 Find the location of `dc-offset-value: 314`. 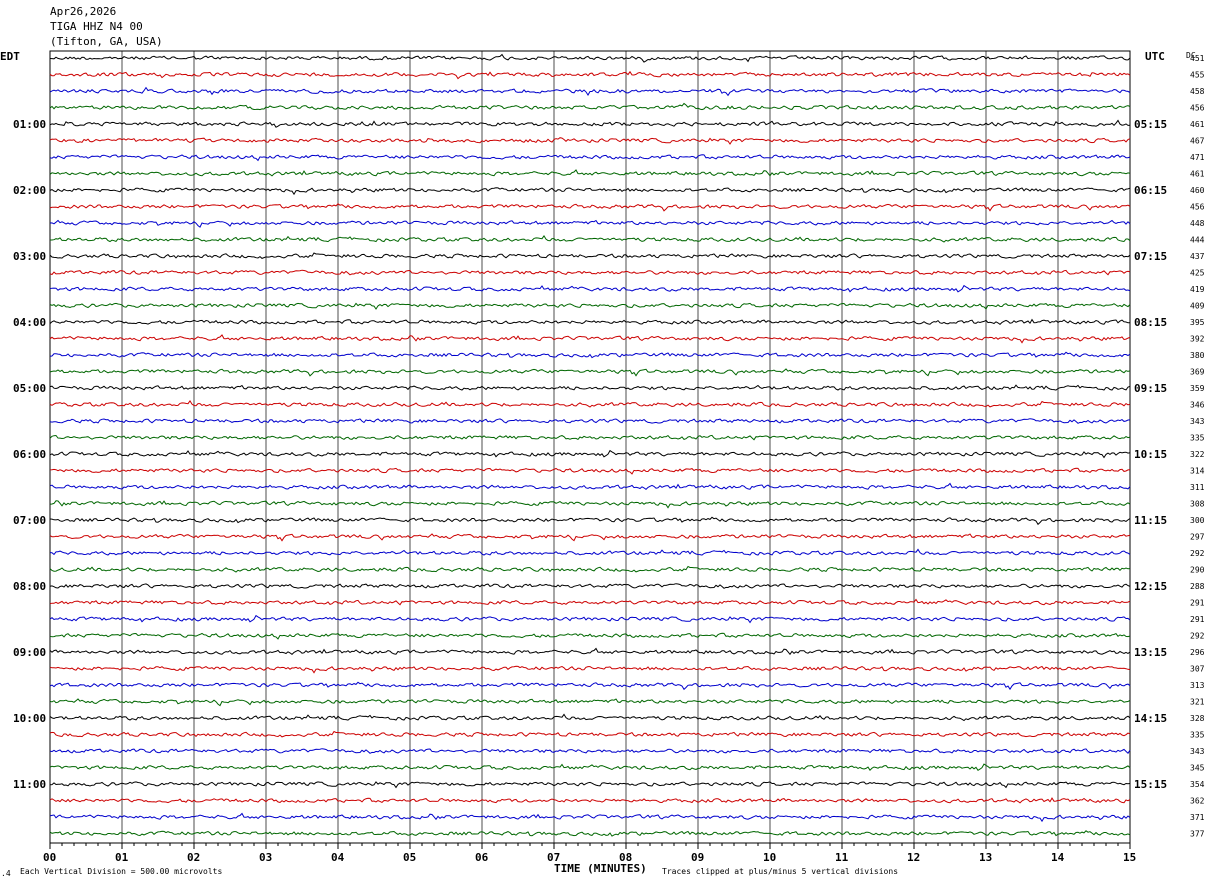

dc-offset-value: 314 is located at coordinates (1197, 471).